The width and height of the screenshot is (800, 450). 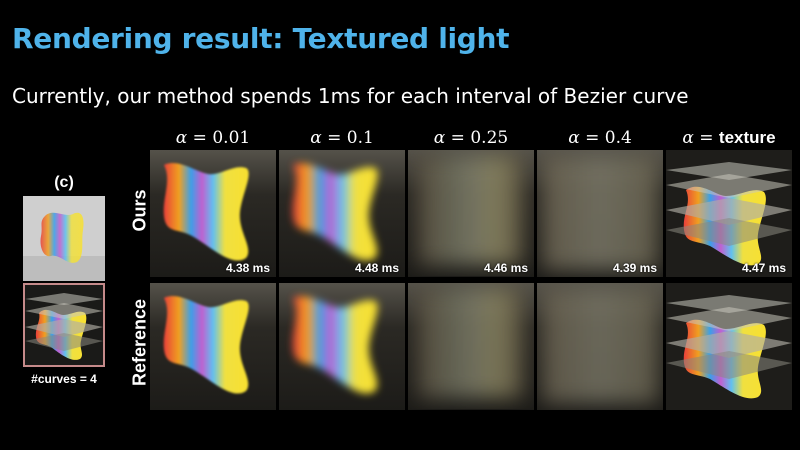 I want to click on curves-count-label: #curves = 4, so click(x=64, y=379).